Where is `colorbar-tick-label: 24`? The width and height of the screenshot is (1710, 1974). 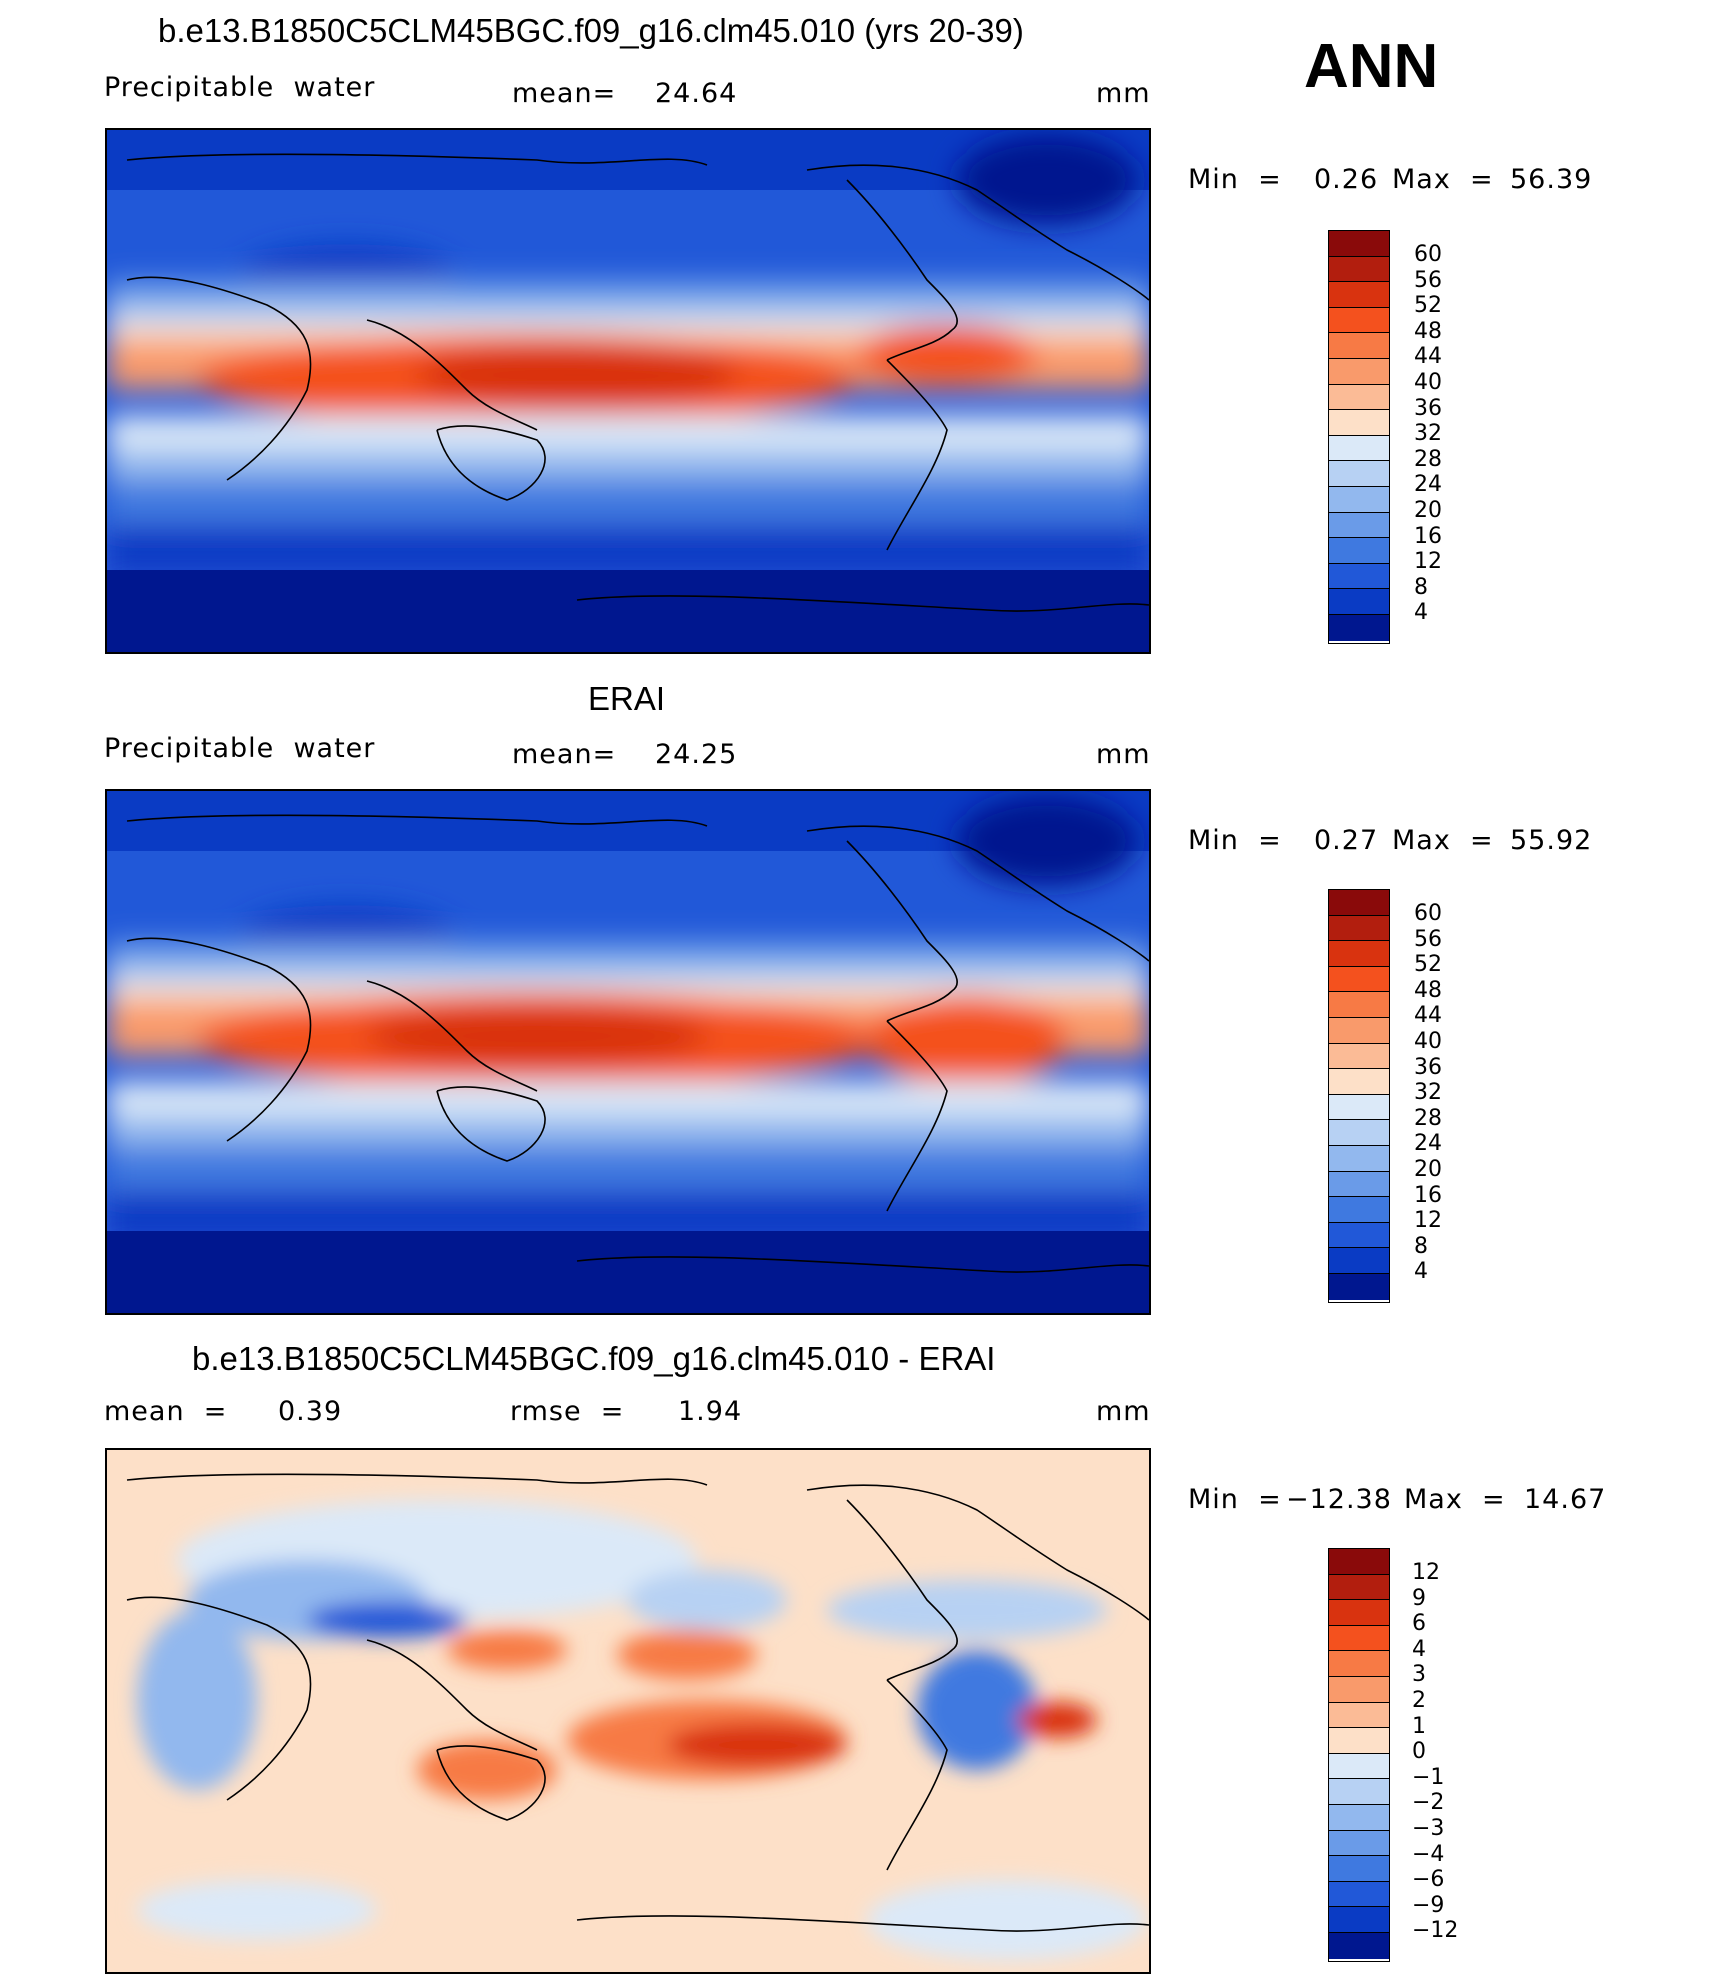 colorbar-tick-label: 24 is located at coordinates (1428, 485).